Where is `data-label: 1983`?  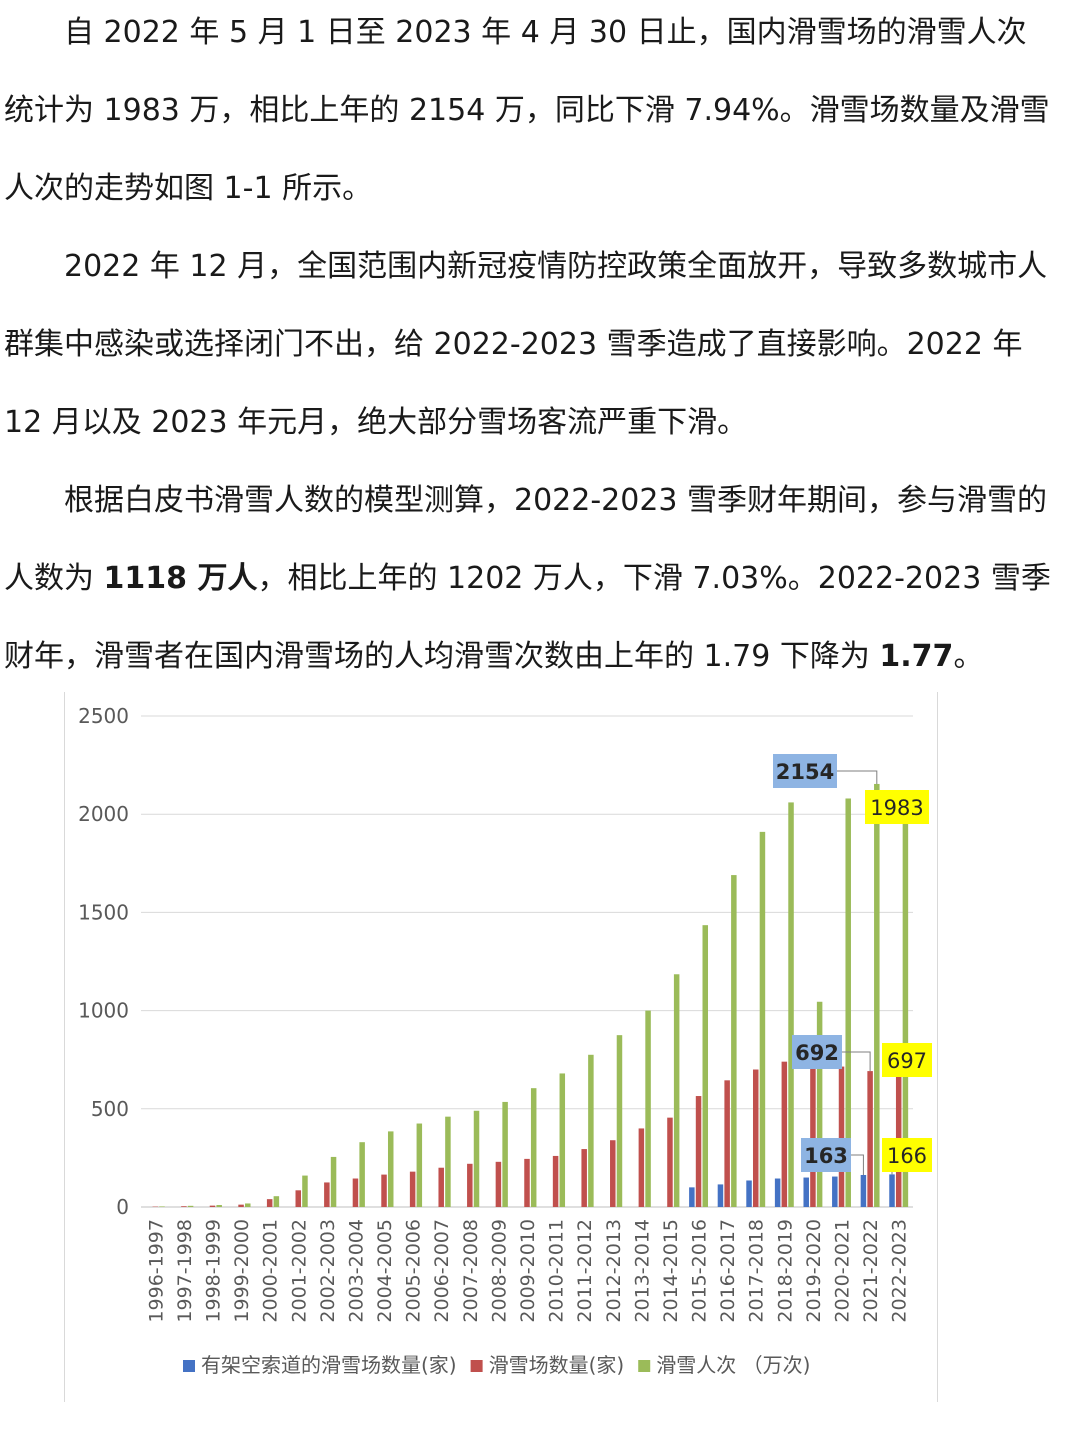 data-label: 1983 is located at coordinates (896, 808).